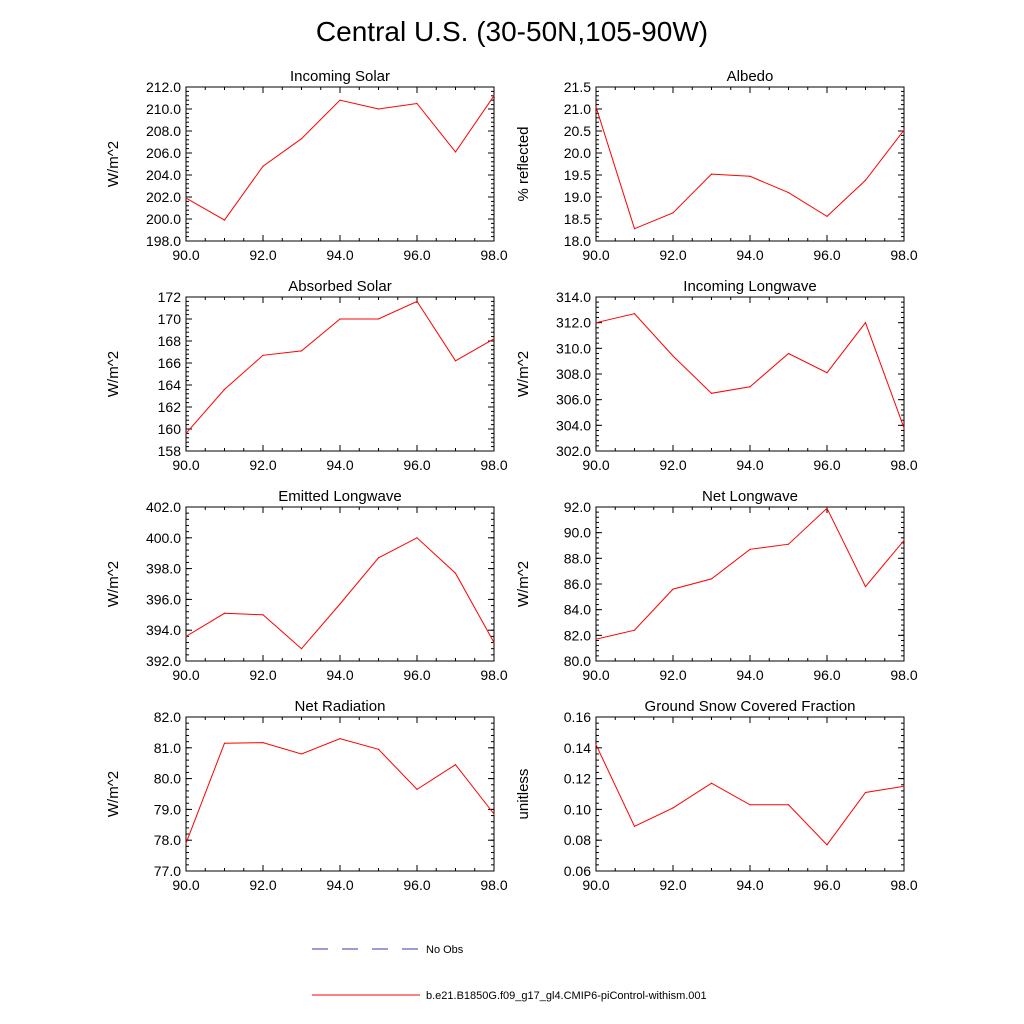 The width and height of the screenshot is (1024, 1024). I want to click on y-tick-label: 204.0, so click(163, 175).